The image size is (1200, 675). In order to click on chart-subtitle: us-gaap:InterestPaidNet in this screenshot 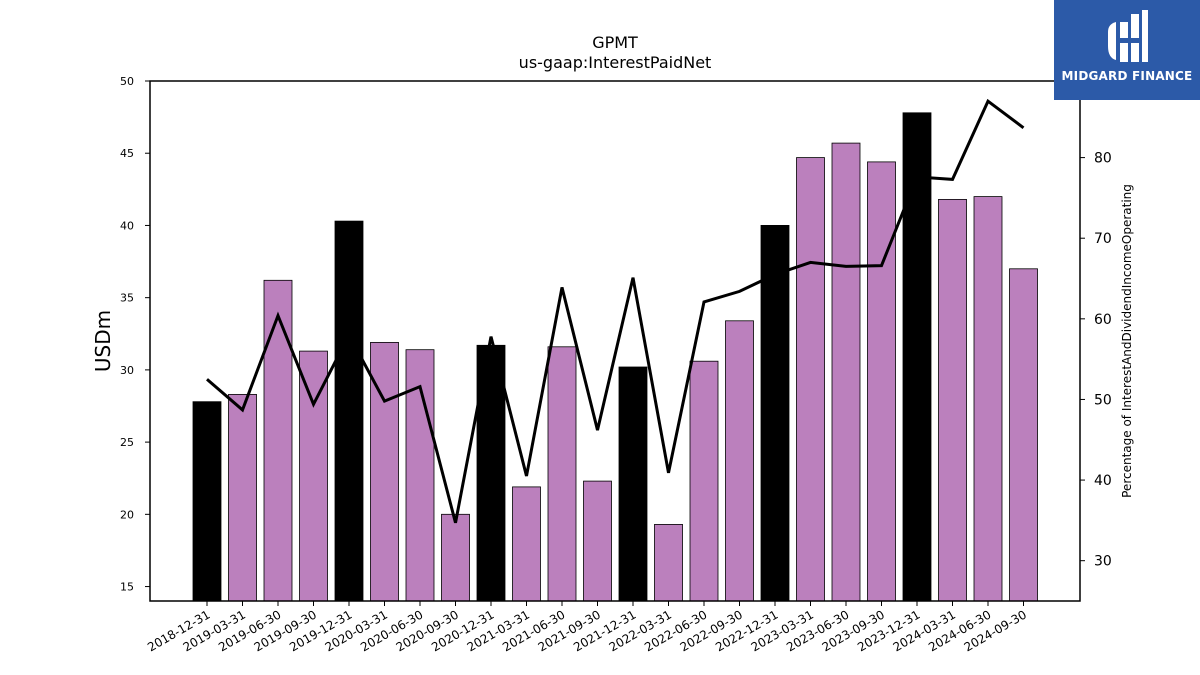, I will do `click(615, 62)`.